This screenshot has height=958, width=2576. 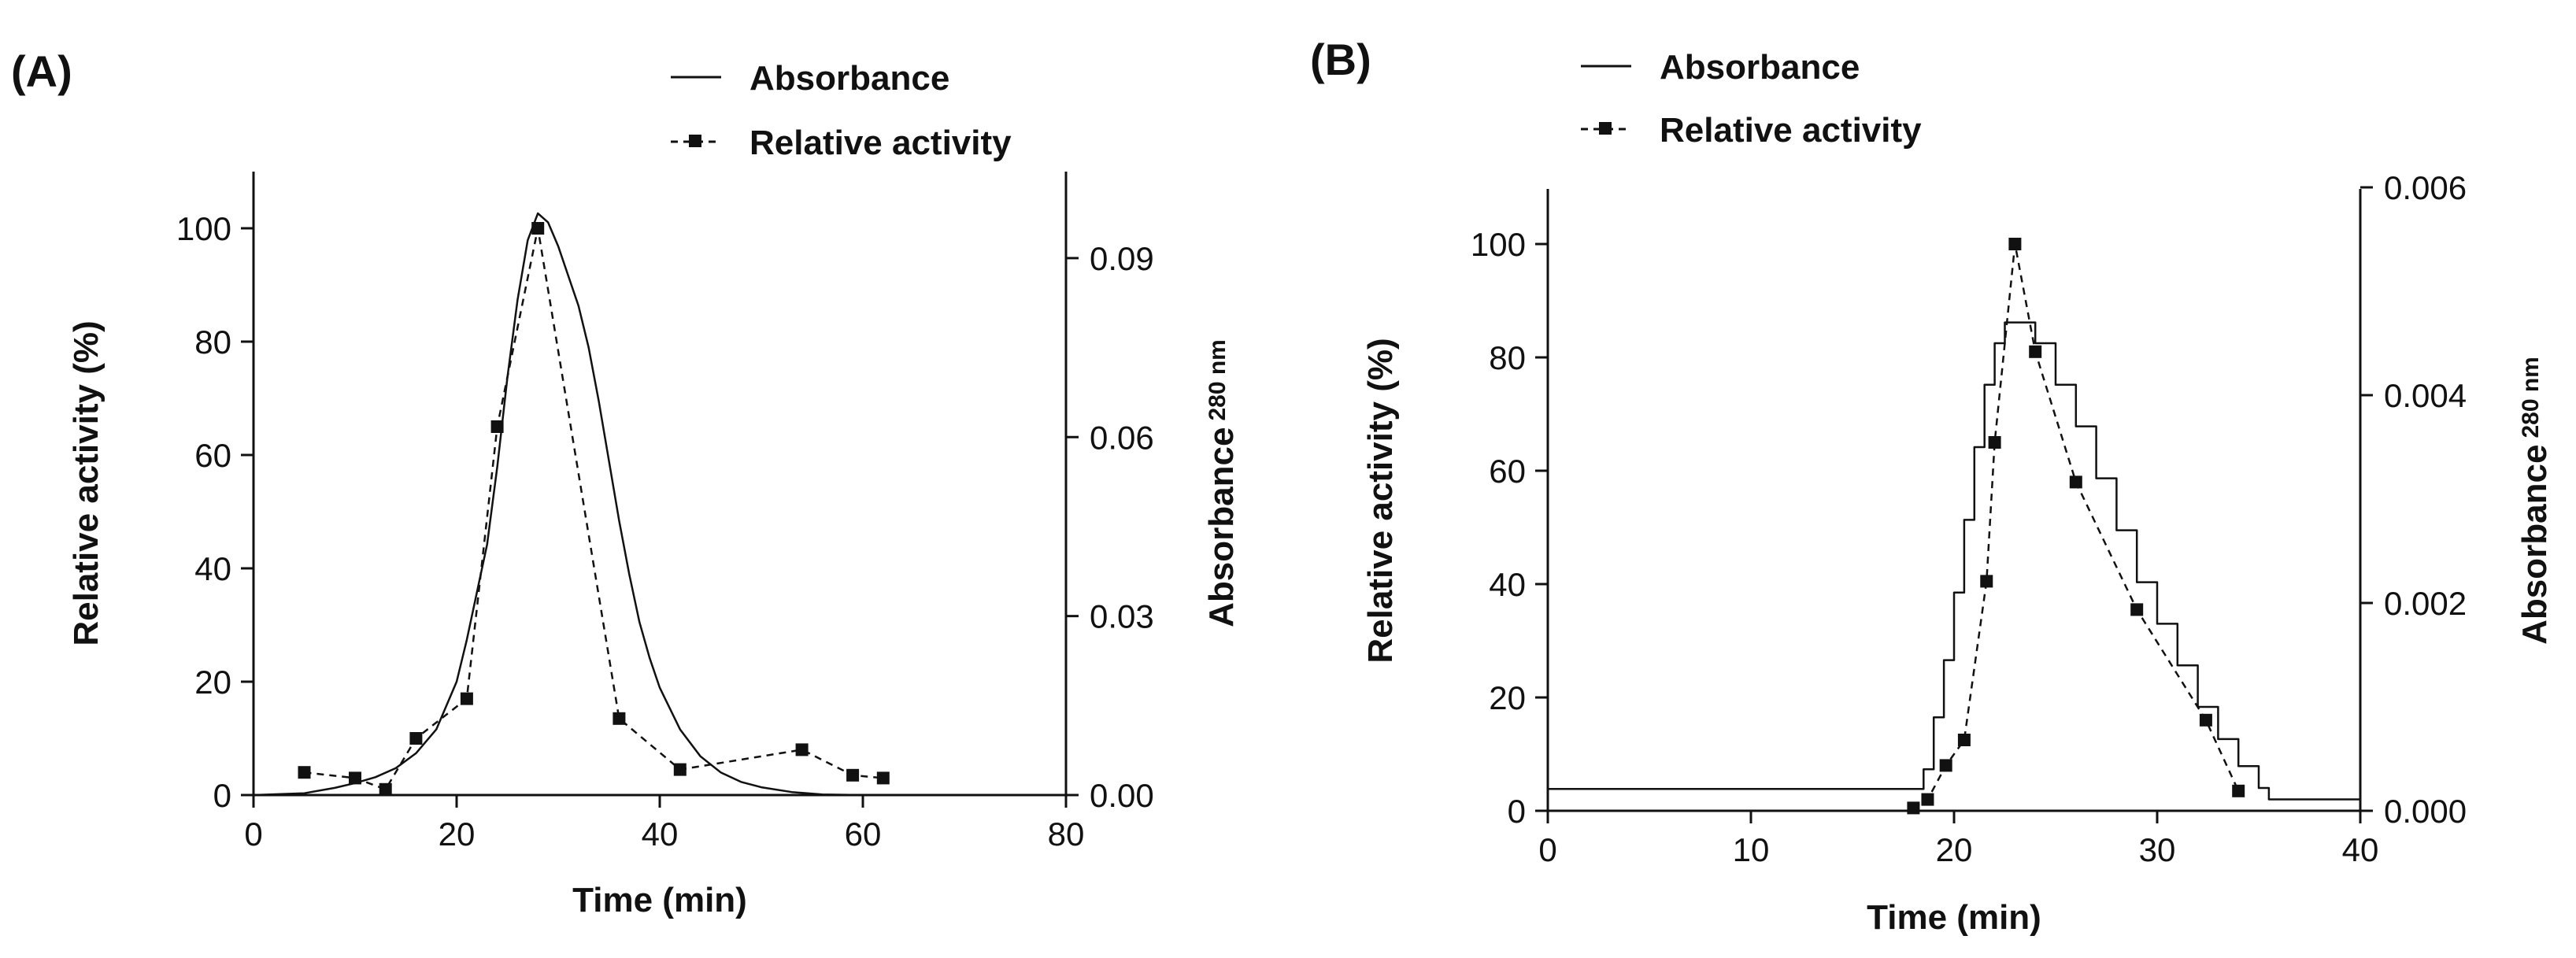 What do you see at coordinates (1517, 812) in the screenshot?
I see `y-tick-label-b-0: 0` at bounding box center [1517, 812].